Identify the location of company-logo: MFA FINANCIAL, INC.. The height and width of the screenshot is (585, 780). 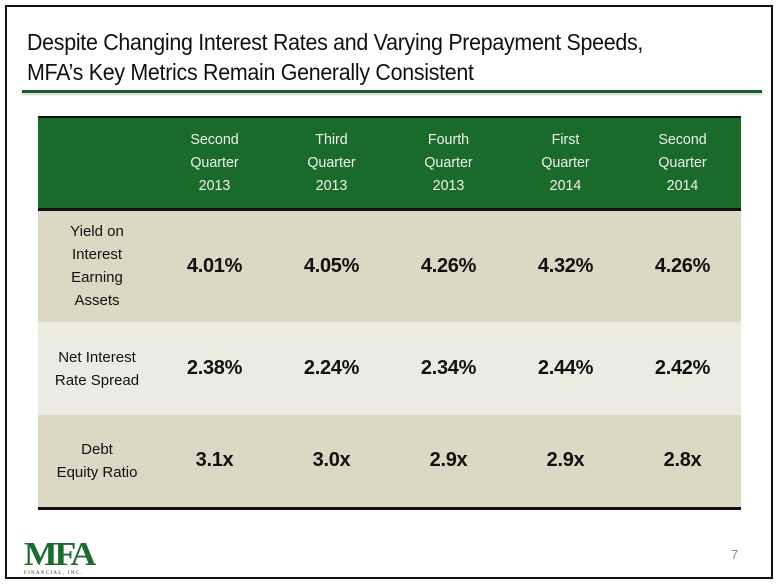
(65, 557).